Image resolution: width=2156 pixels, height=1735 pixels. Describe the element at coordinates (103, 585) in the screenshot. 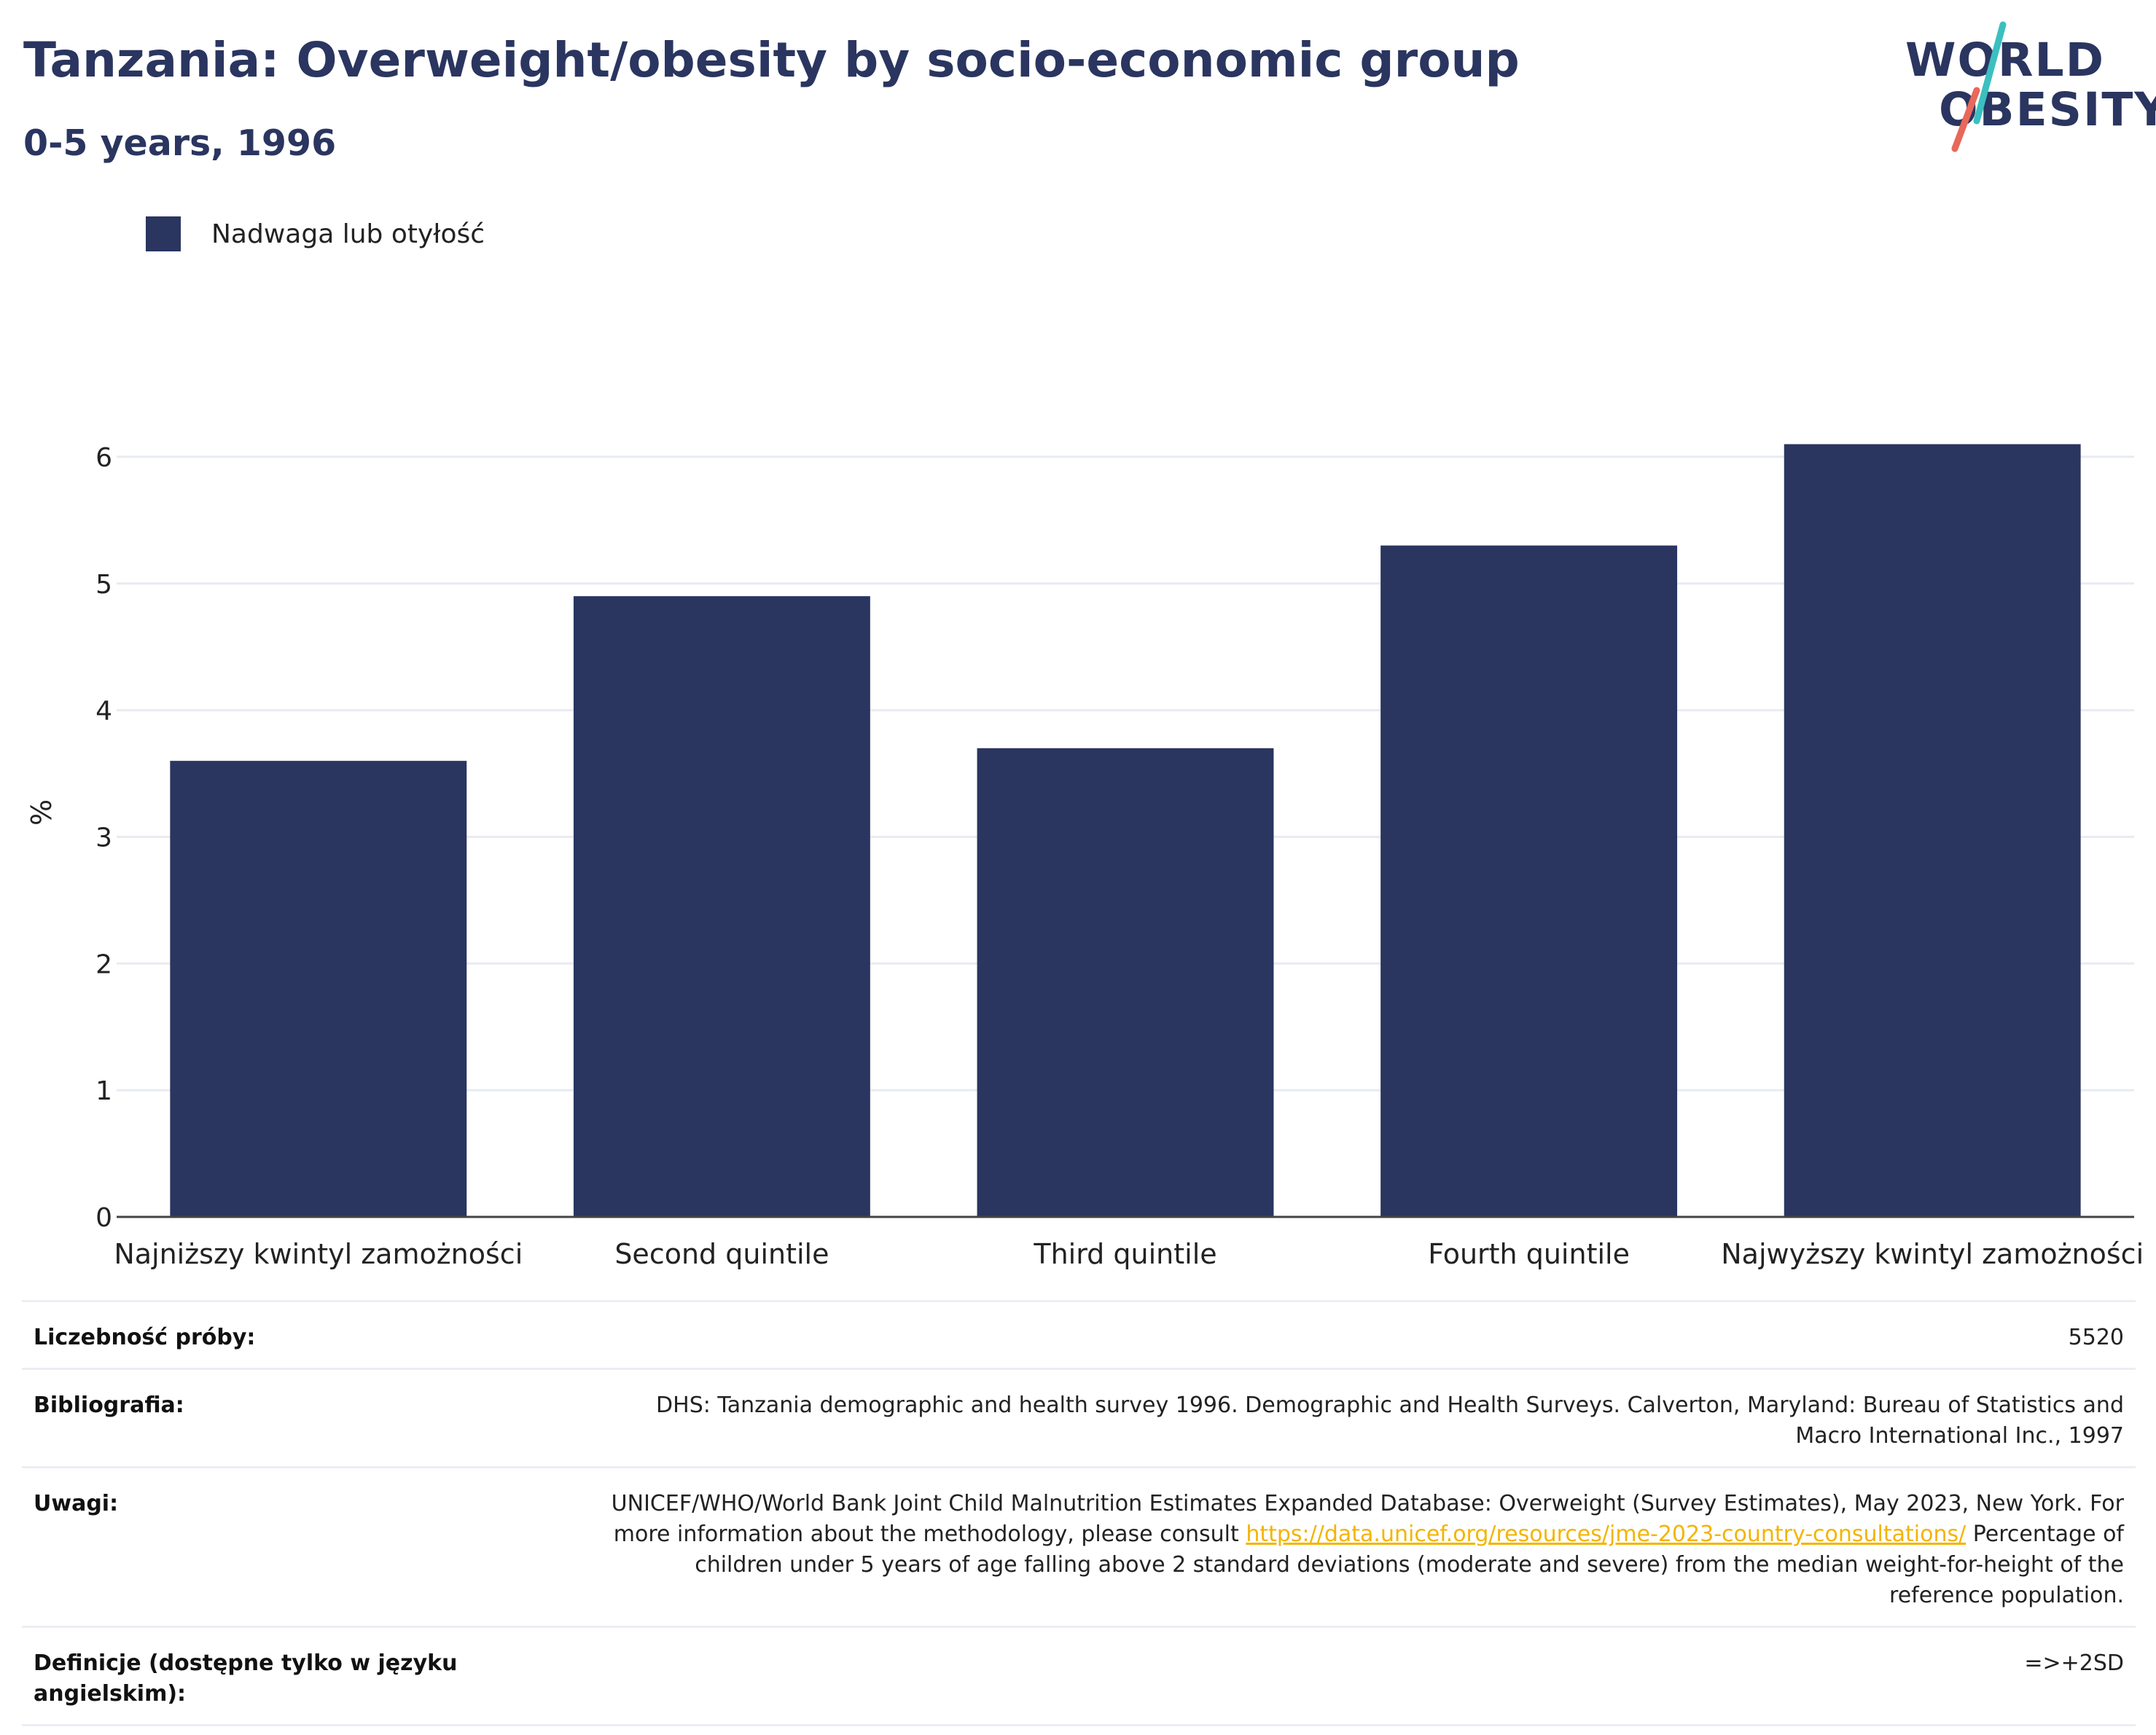

I see `y-tick-label: 5` at that location.